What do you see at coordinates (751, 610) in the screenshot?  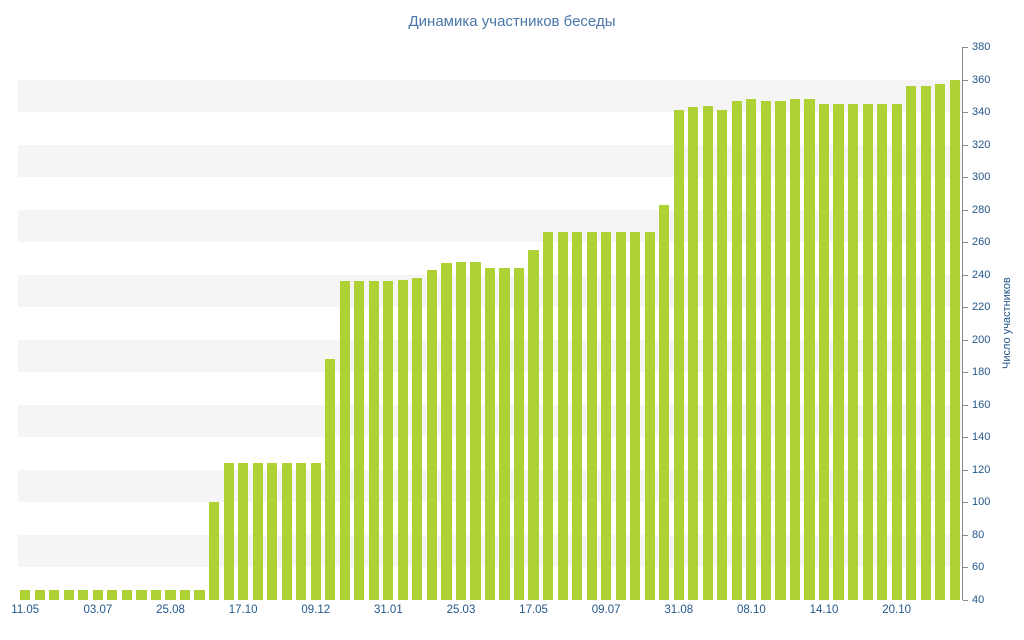 I see `x-tick-label: 08.10` at bounding box center [751, 610].